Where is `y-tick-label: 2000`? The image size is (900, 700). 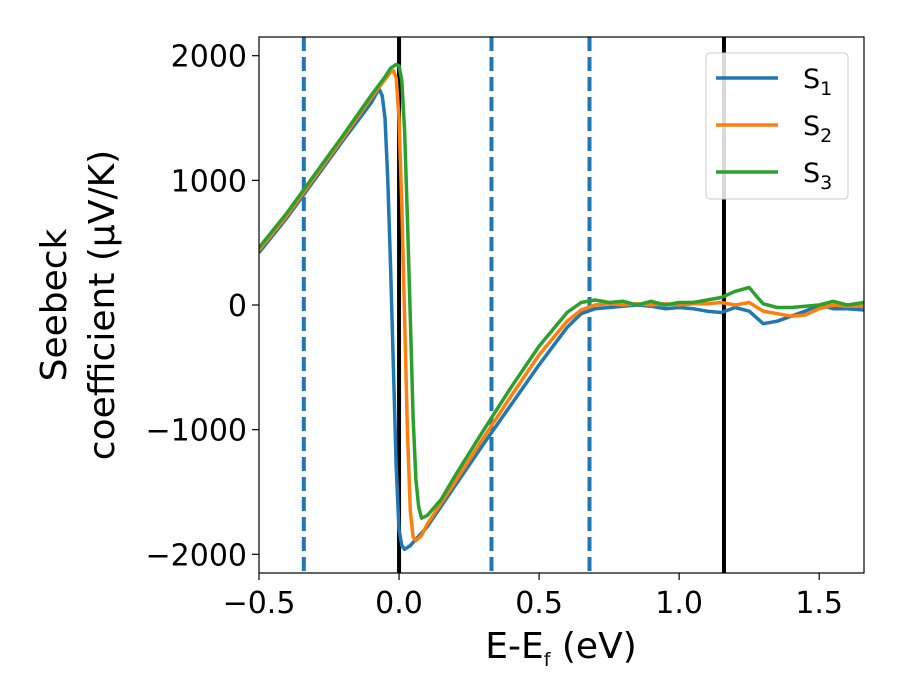
y-tick-label: 2000 is located at coordinates (209, 57).